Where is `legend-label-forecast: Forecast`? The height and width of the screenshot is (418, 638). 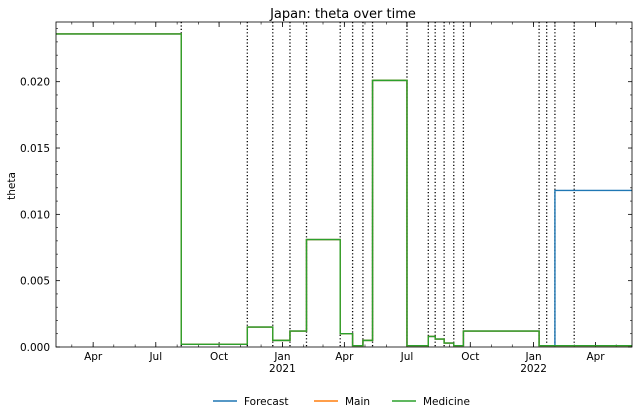
legend-label-forecast: Forecast is located at coordinates (266, 402).